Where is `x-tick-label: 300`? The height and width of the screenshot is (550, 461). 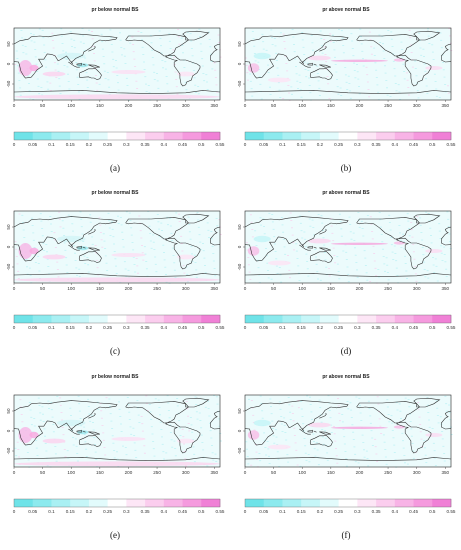
x-tick-label: 300 is located at coordinates (186, 288).